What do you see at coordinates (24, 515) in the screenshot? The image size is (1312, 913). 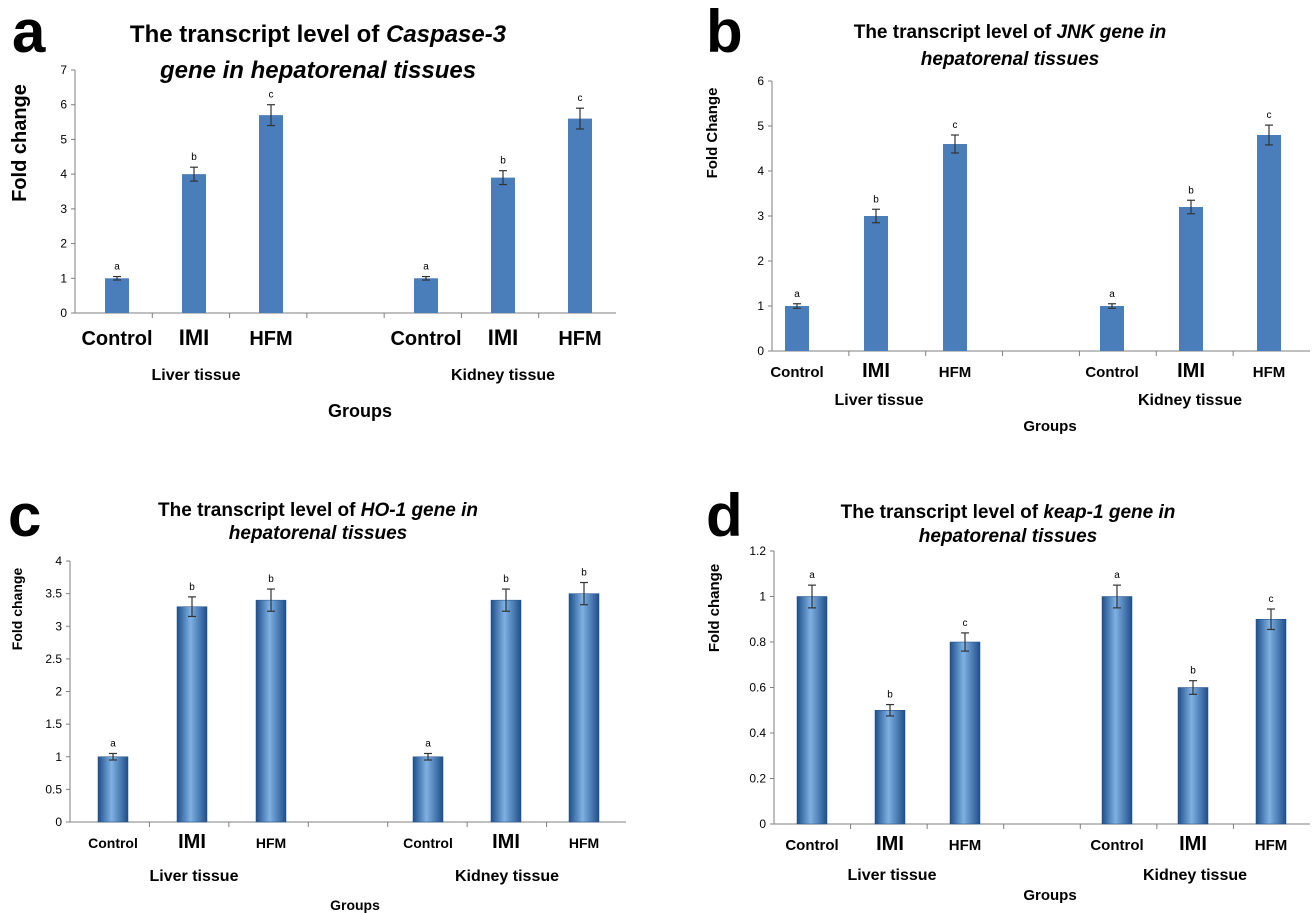 I see `panel-letter: c` at bounding box center [24, 515].